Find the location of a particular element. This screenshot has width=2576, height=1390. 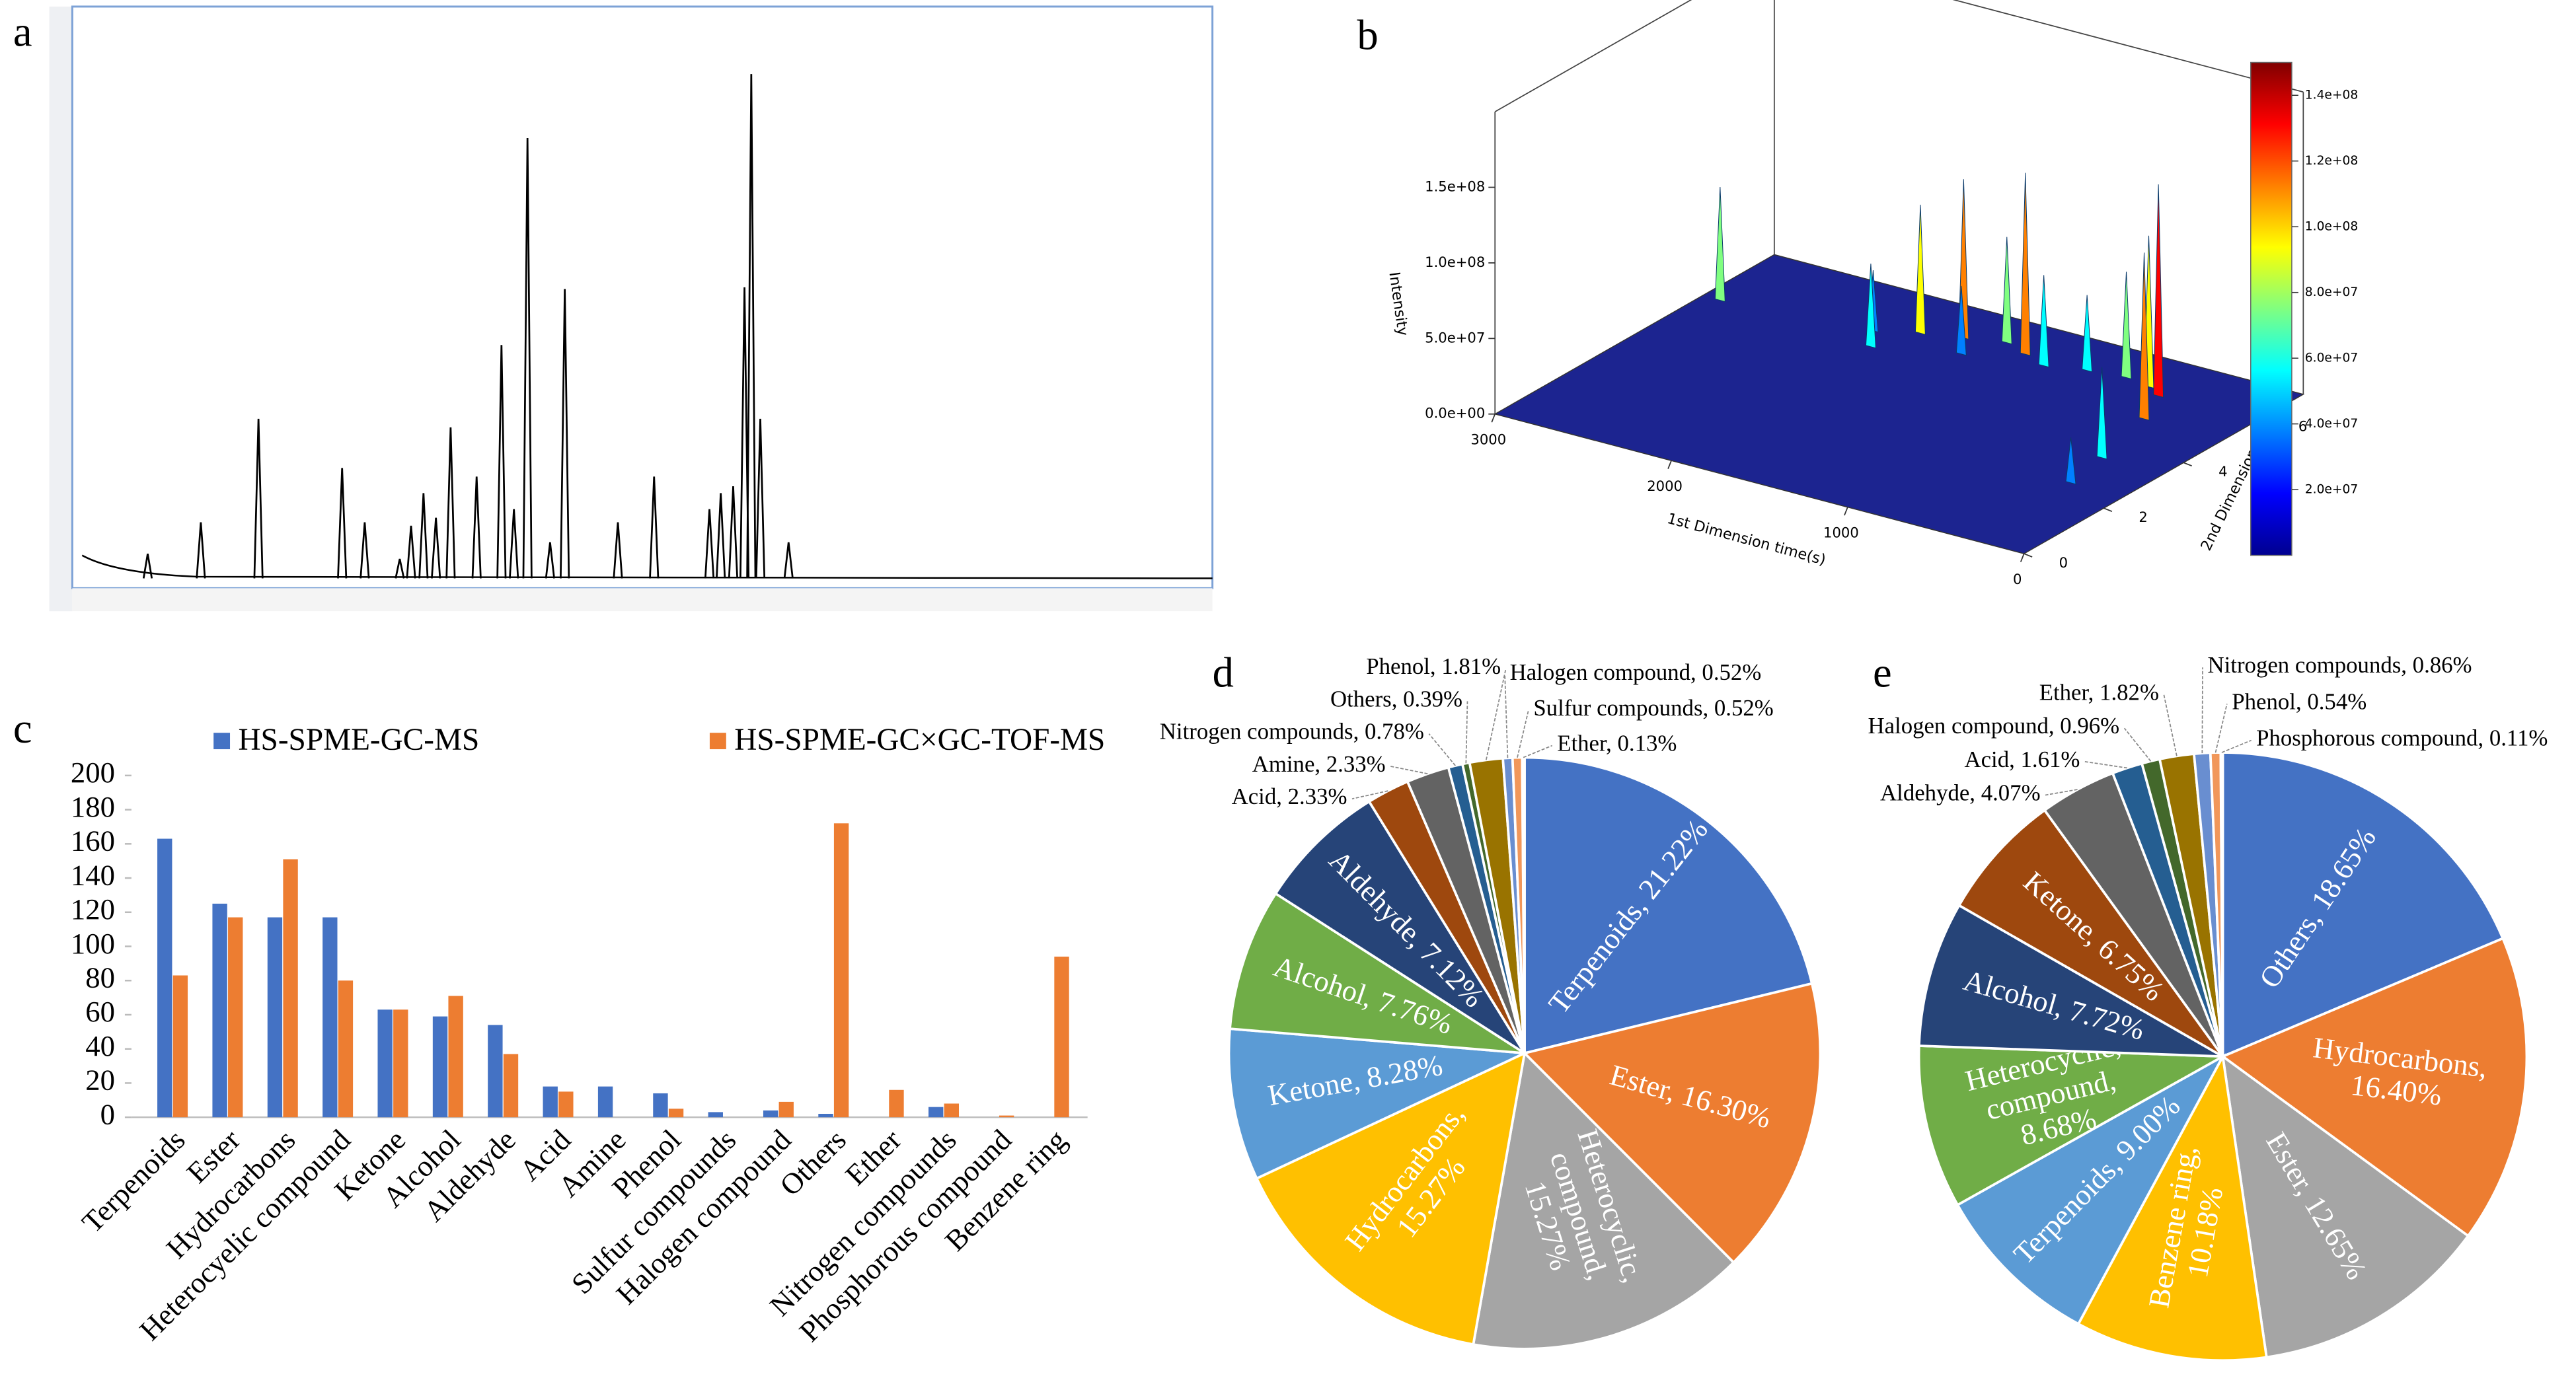

panel-label: c is located at coordinates (23, 728).